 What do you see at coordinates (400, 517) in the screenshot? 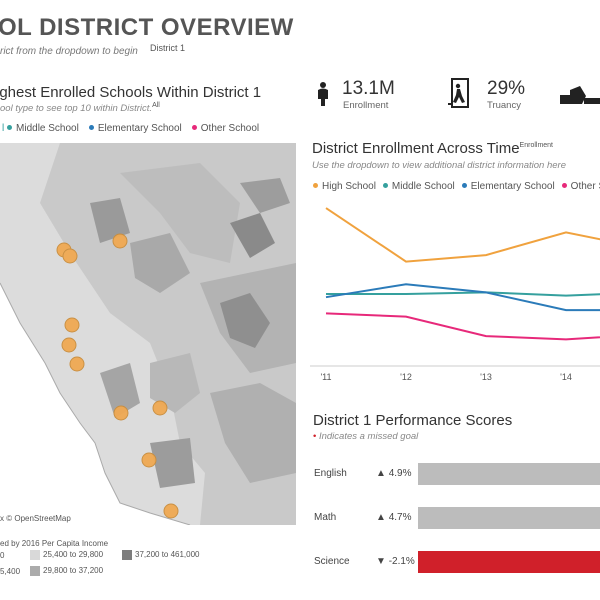
I see `delta-value: 4.7%` at bounding box center [400, 517].